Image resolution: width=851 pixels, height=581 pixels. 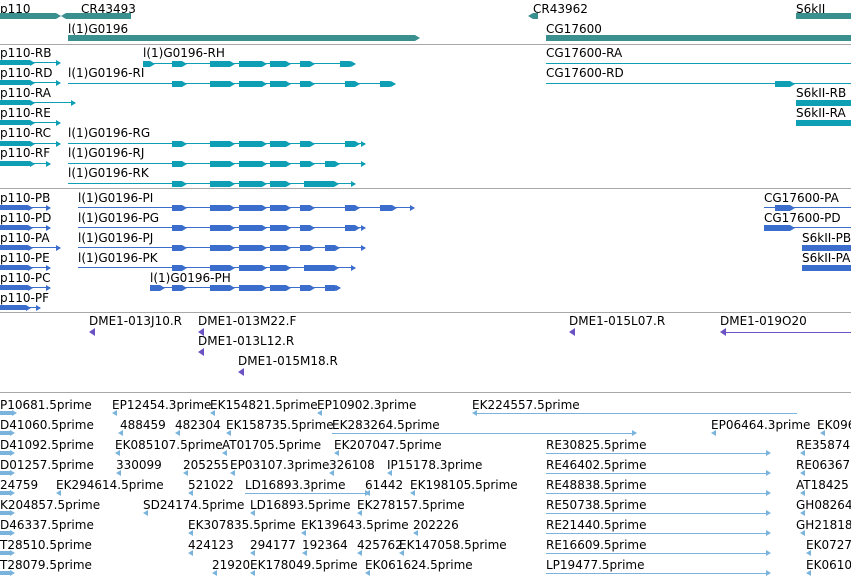 I want to click on est-label: 294177, so click(x=273, y=545).